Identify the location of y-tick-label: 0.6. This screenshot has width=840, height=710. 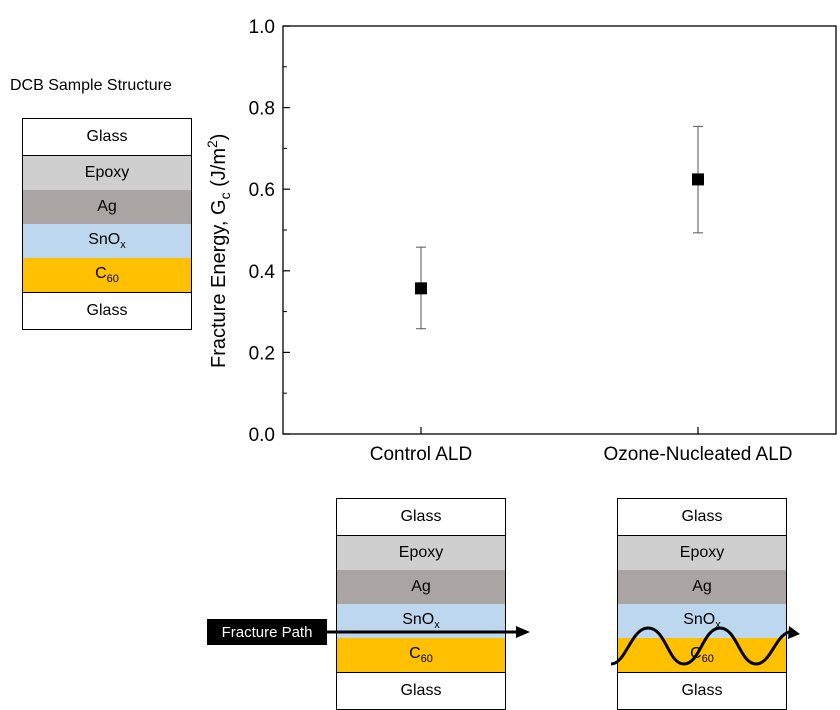
(262, 190).